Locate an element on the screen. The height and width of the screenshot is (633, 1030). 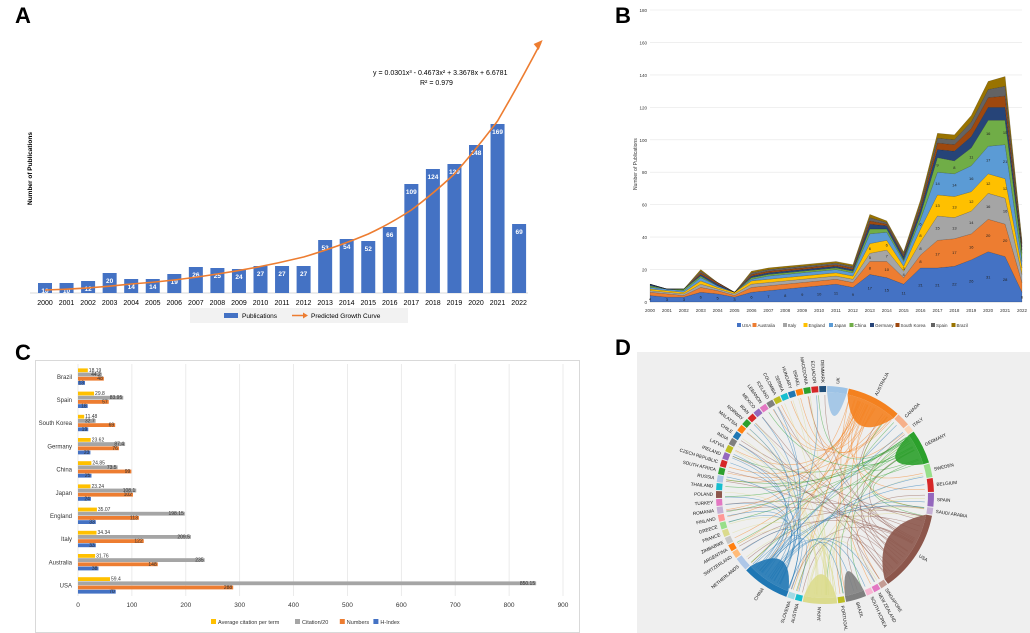
d-chord-china-ecuador is located at coordinates (787, 481).